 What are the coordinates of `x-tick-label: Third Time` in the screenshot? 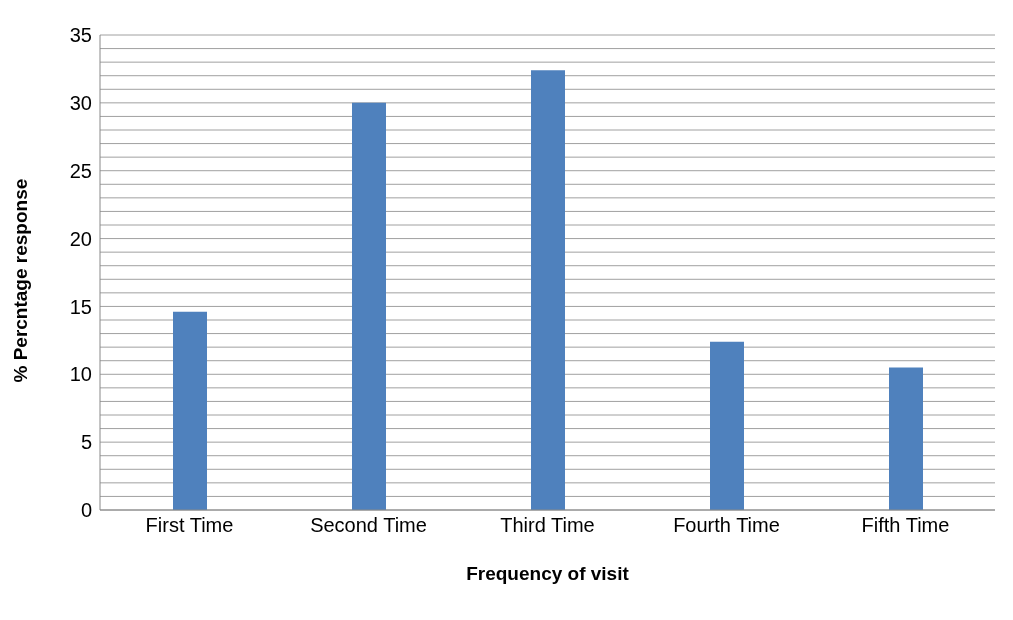 It's located at (547, 525).